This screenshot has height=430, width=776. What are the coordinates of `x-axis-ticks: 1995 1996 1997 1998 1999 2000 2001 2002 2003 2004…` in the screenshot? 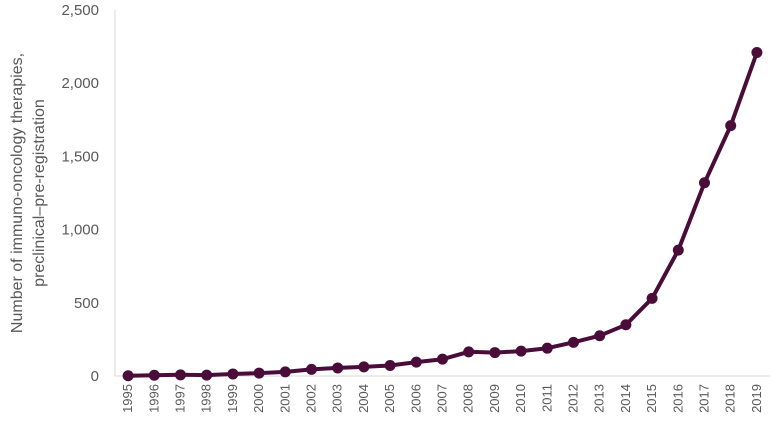 It's located at (442, 398).